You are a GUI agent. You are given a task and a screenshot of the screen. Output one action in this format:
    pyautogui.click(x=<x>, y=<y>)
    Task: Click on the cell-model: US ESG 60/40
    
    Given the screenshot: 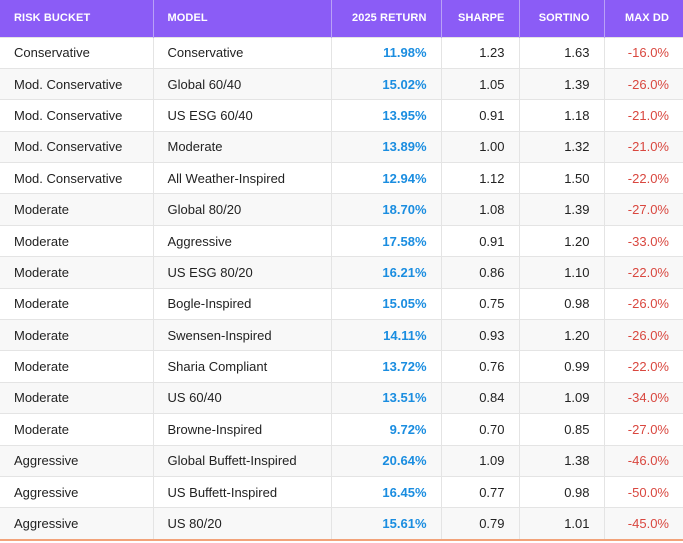 What is the action you would take?
    pyautogui.click(x=242, y=115)
    